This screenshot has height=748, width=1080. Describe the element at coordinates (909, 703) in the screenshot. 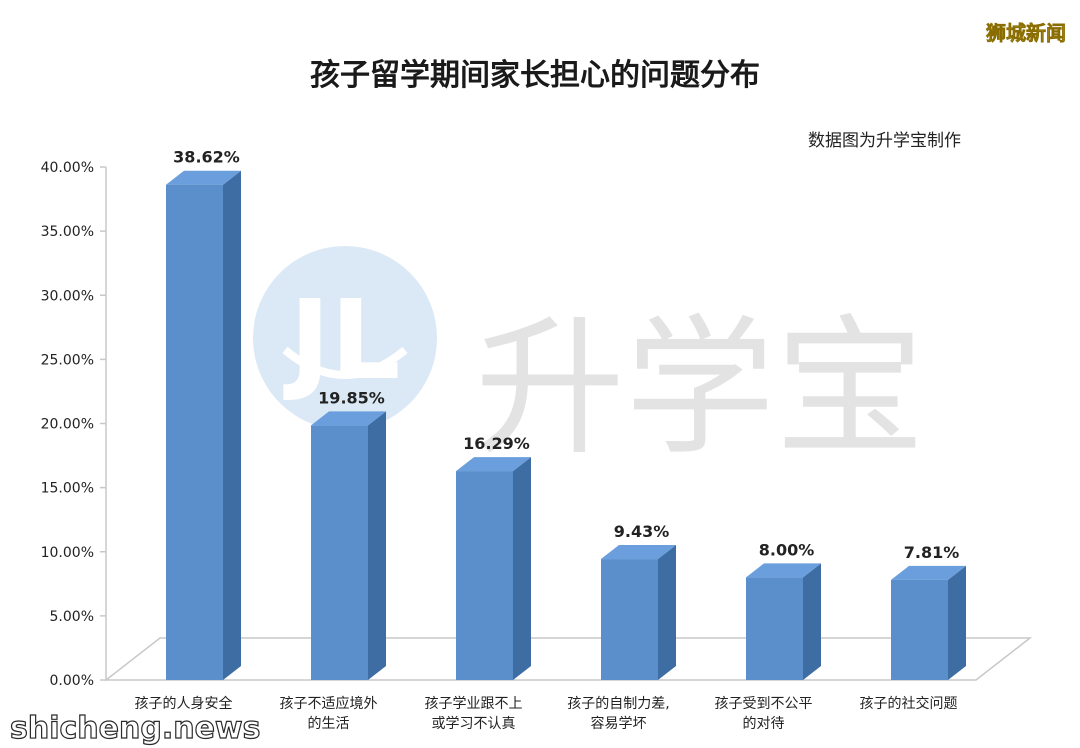

I see `category-label: 孩子的社交问题` at that location.